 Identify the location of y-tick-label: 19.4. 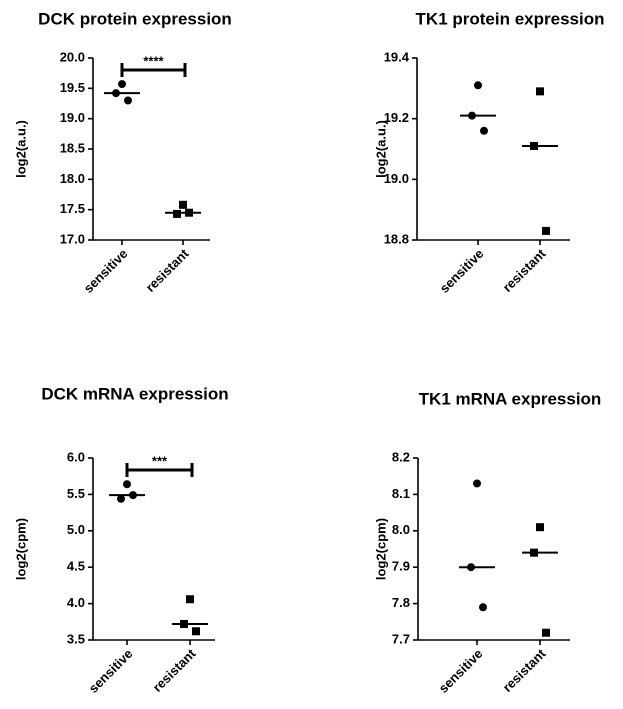
(397, 56).